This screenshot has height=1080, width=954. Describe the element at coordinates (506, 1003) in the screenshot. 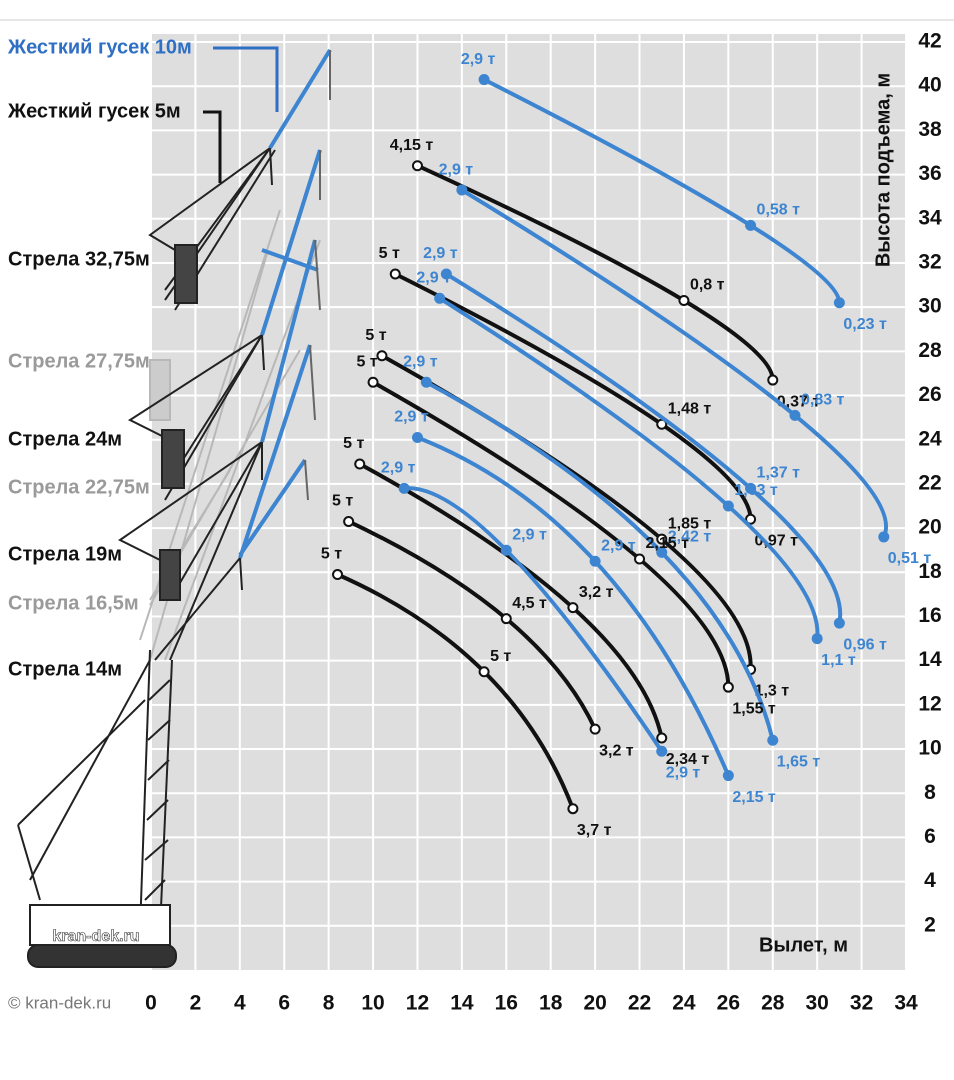

I see `x-tick-label: 16` at that location.